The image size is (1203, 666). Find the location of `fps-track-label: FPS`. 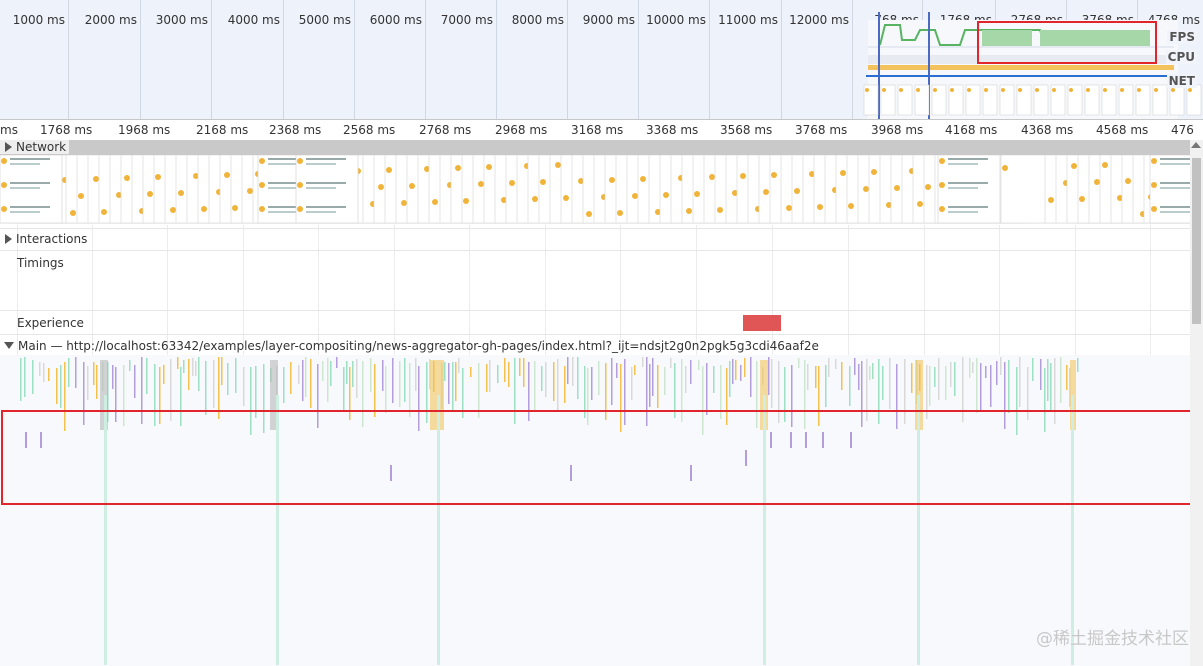

fps-track-label: FPS is located at coordinates (1182, 37).